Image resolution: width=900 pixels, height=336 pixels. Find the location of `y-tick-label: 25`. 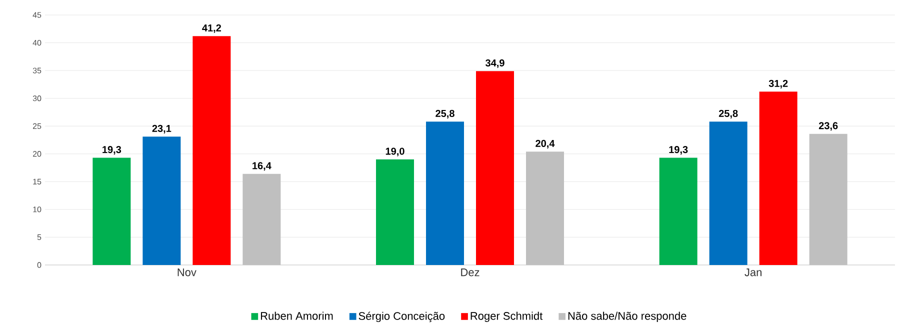

y-tick-label: 25 is located at coordinates (37, 126).